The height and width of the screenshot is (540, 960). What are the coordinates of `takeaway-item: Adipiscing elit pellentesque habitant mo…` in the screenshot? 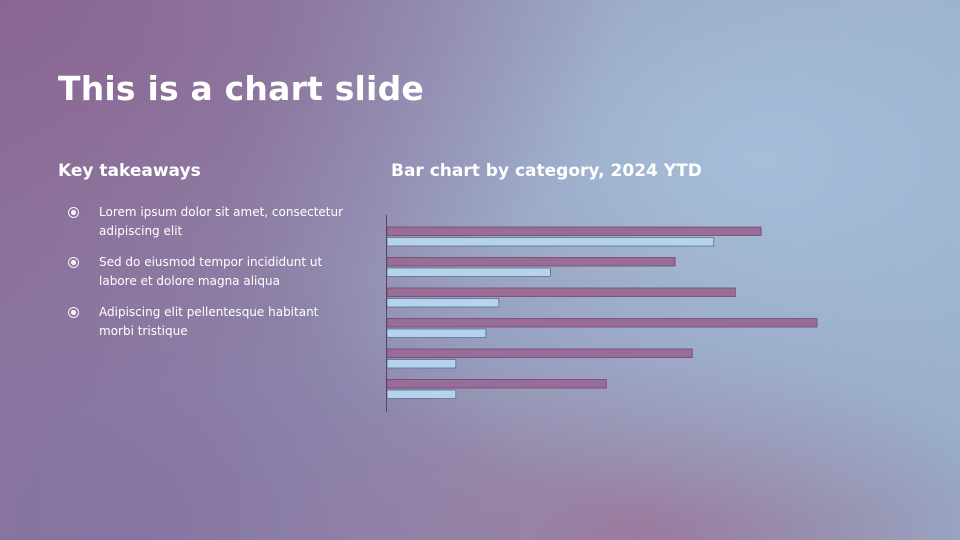 It's located at (211, 322).